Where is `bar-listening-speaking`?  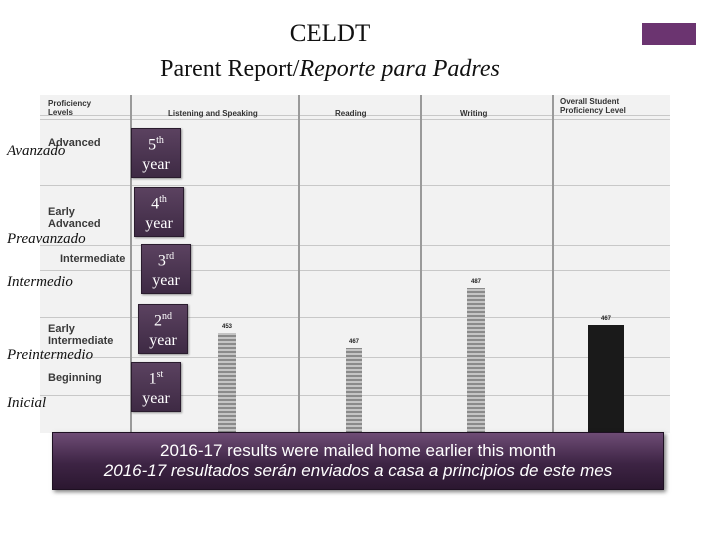
bar-listening-speaking is located at coordinates (227, 383).